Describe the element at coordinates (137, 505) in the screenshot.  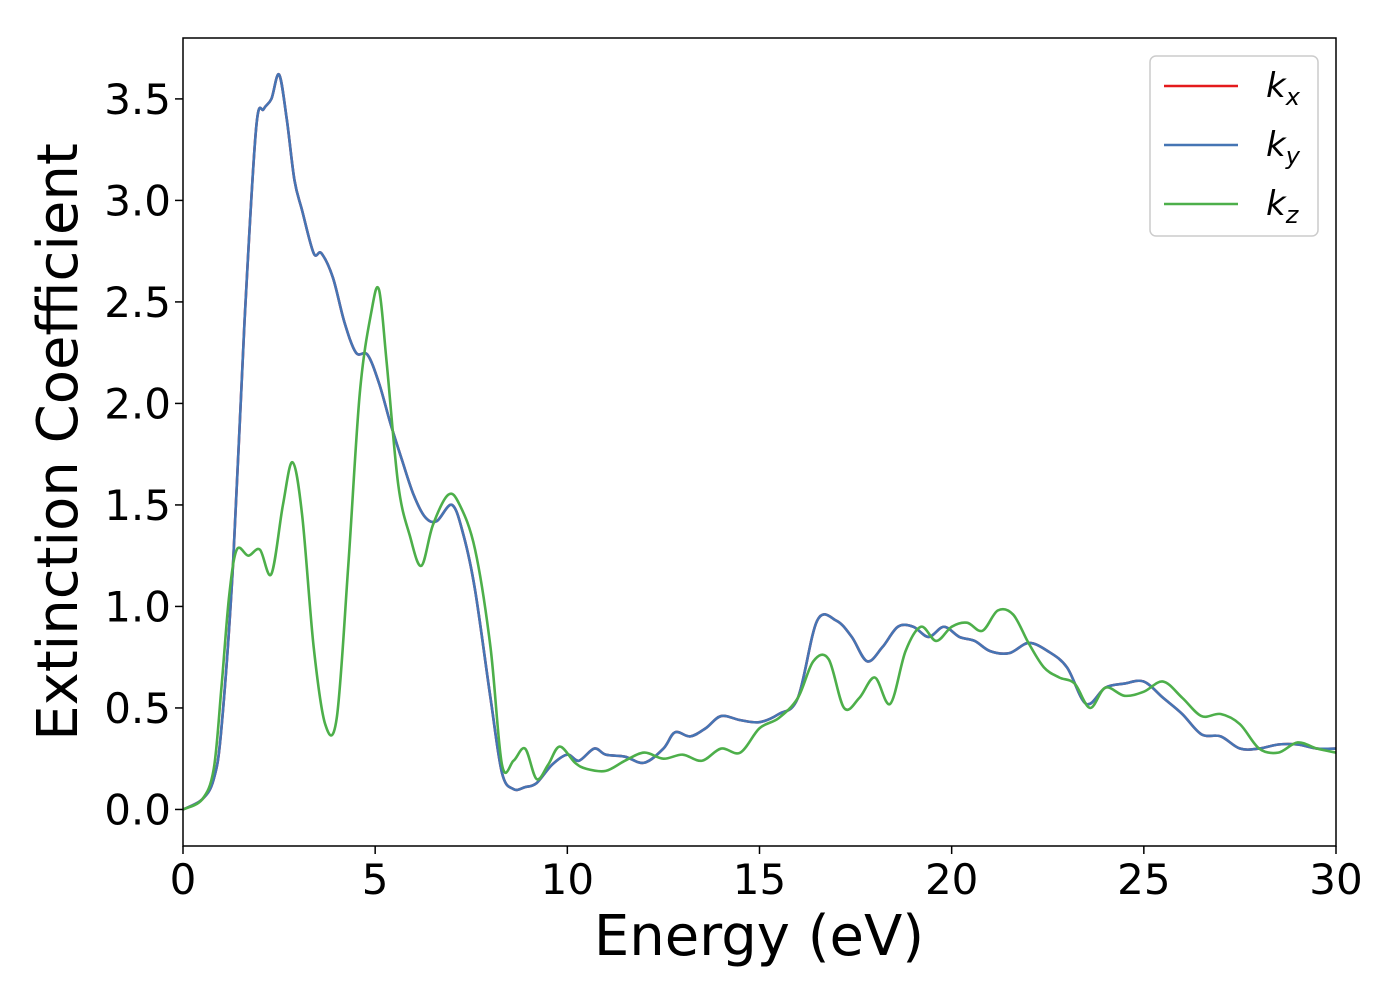
I see `y-tick-label: 1.5` at that location.